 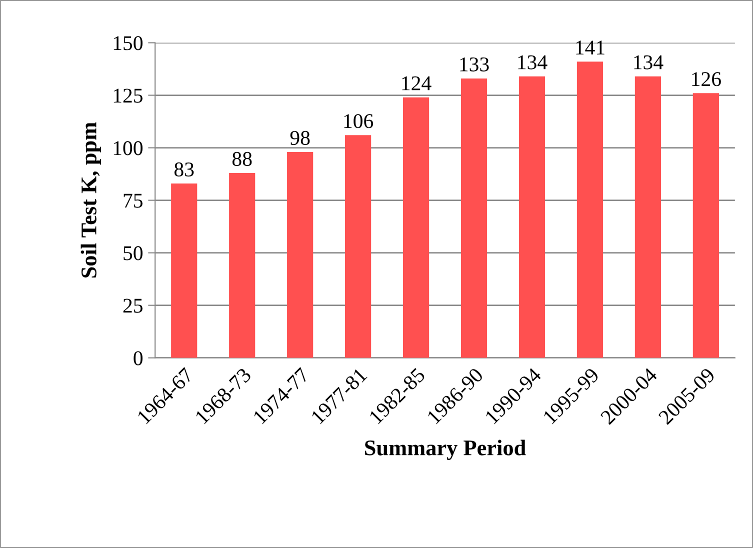 I want to click on data-label: 98, so click(x=300, y=137).